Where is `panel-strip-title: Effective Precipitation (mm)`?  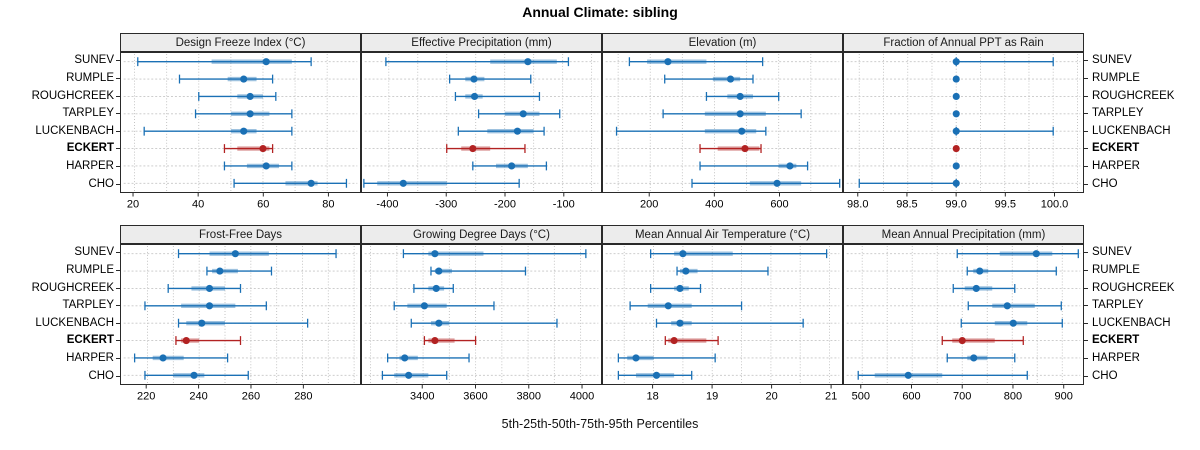
panel-strip-title: Effective Precipitation (mm) is located at coordinates (481, 42).